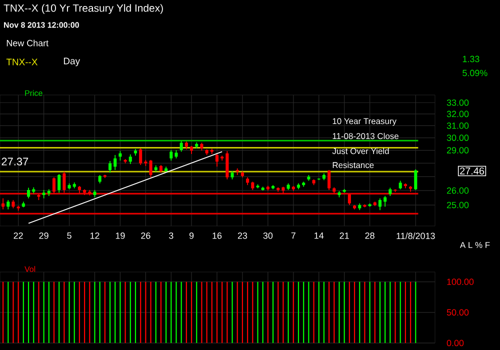  What do you see at coordinates (457, 114) in the screenshot?
I see `y-tick-label: 32.00` at bounding box center [457, 114].